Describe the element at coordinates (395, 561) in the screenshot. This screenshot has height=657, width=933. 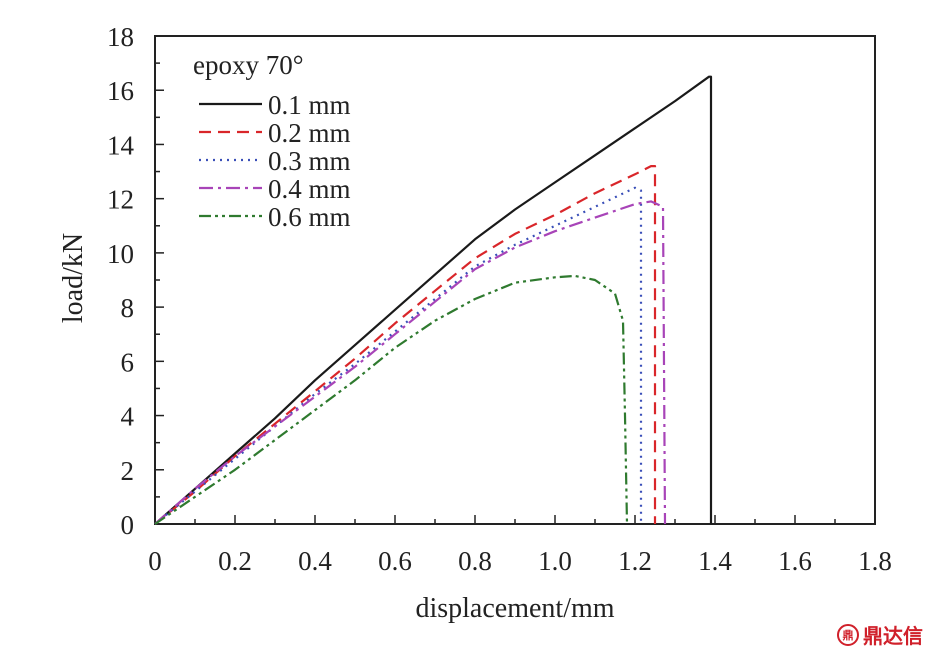
I see `x-tick-label: 0.6` at that location.